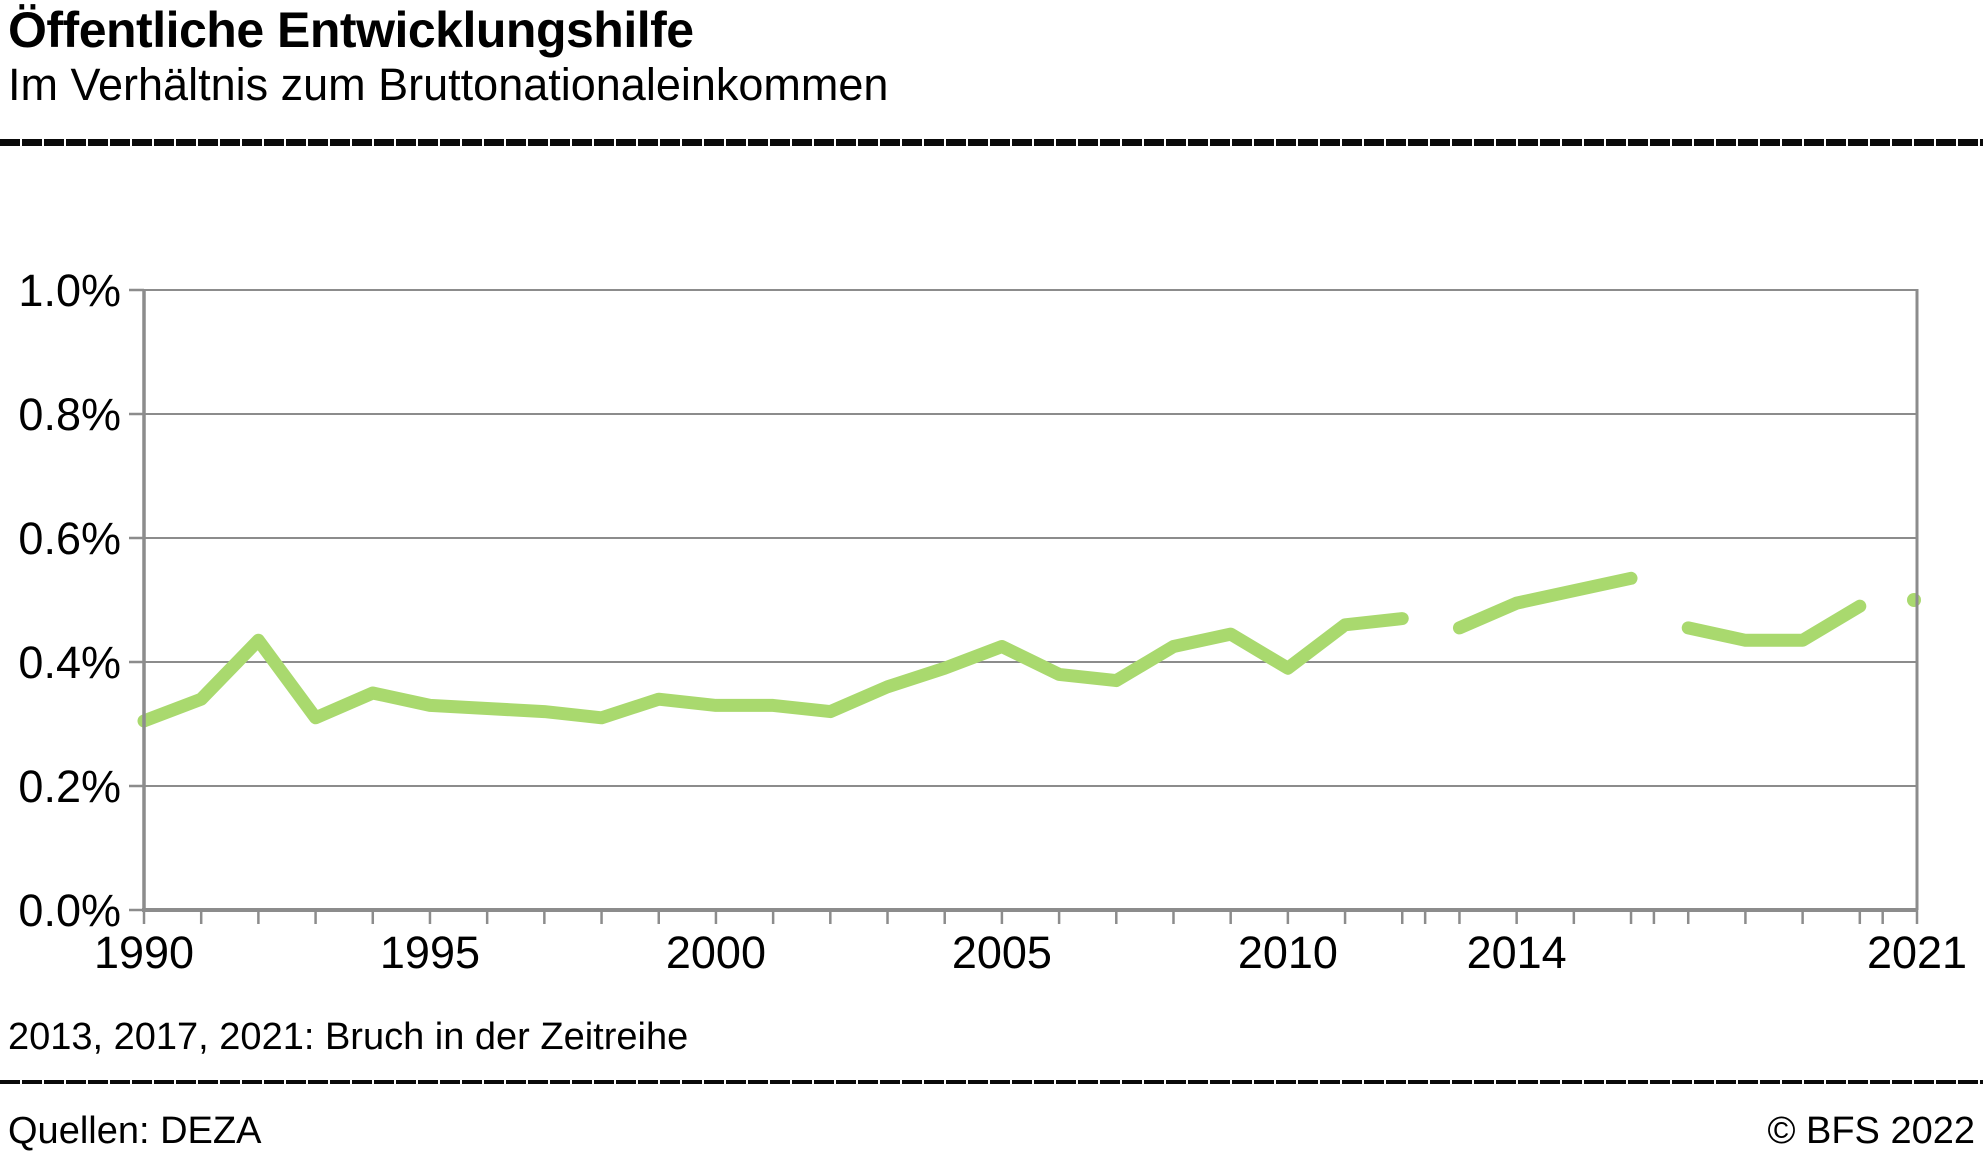 This screenshot has width=1983, height=1161. What do you see at coordinates (135, 1131) in the screenshot?
I see `source-label: Quellen: DEZA` at bounding box center [135, 1131].